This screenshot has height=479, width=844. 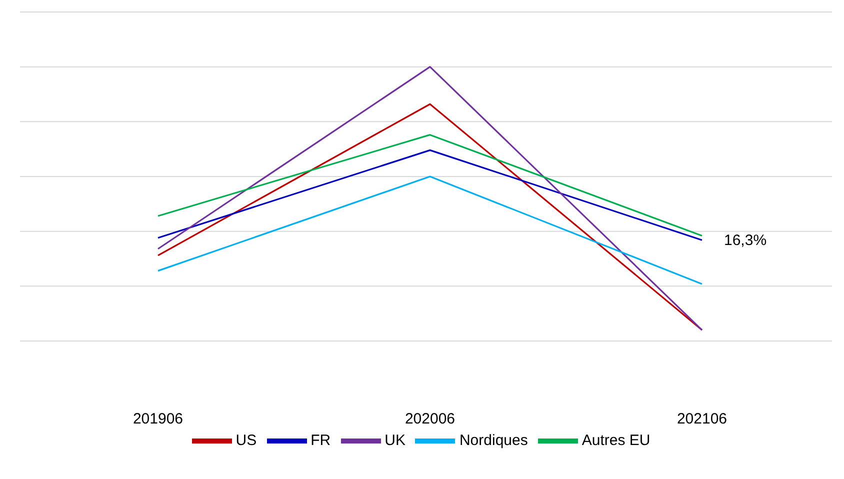 What do you see at coordinates (616, 440) in the screenshot?
I see `legend-label: Autres EU` at bounding box center [616, 440].